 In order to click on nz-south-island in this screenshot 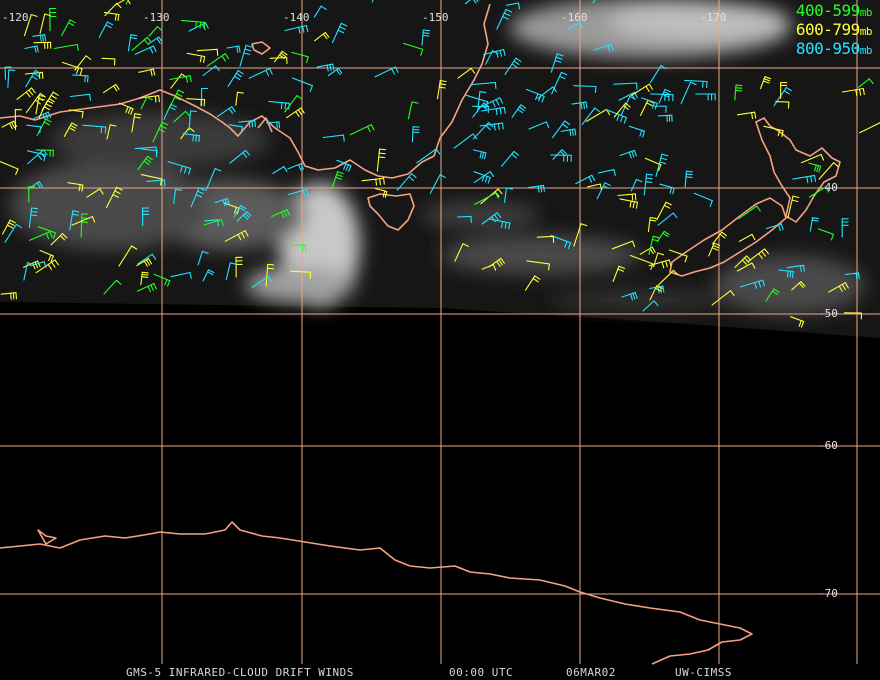, I will do `click(728, 237)`.